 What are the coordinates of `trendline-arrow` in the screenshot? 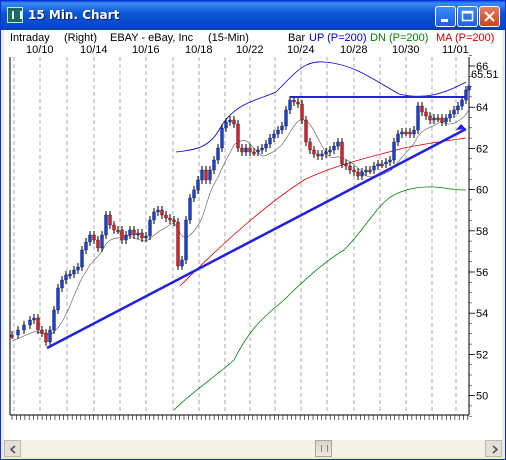 It's located at (461, 127).